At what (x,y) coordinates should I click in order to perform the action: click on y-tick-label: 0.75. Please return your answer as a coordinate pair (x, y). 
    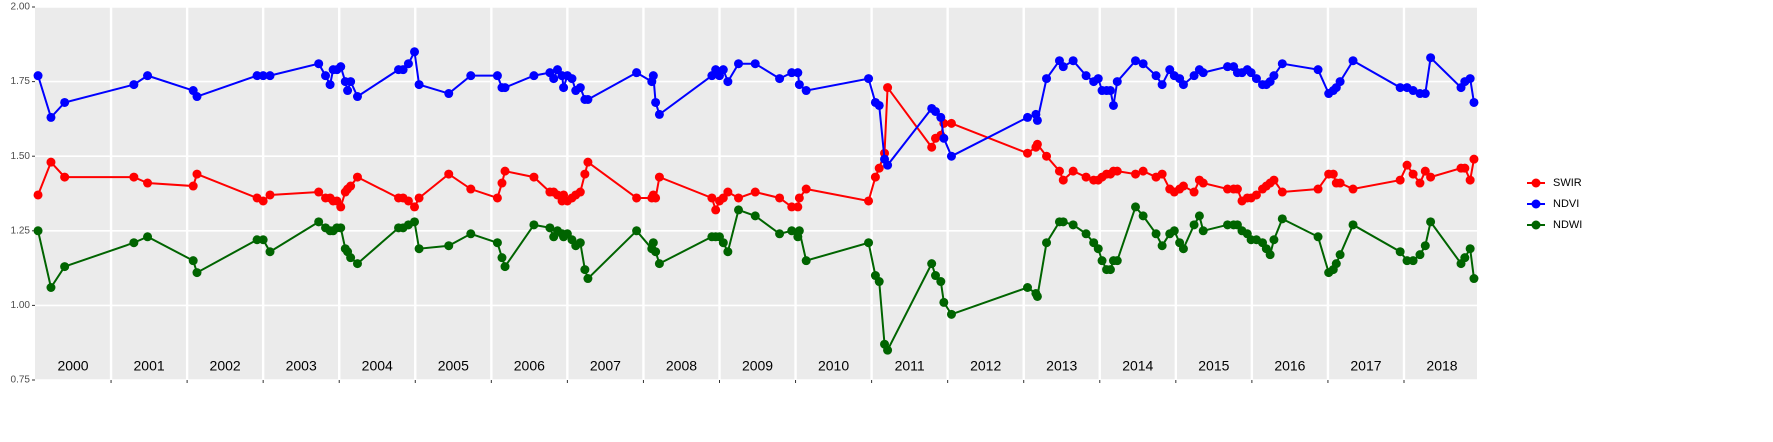
    Looking at the image, I should click on (21, 380).